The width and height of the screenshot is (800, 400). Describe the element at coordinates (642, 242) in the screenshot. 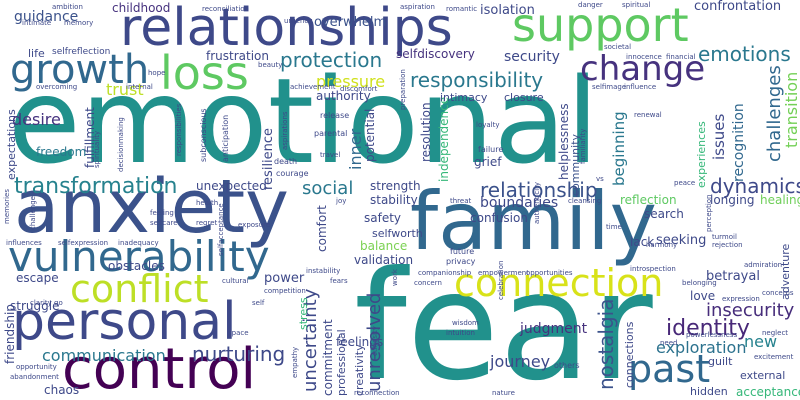

I see `word-lack: lack` at that location.